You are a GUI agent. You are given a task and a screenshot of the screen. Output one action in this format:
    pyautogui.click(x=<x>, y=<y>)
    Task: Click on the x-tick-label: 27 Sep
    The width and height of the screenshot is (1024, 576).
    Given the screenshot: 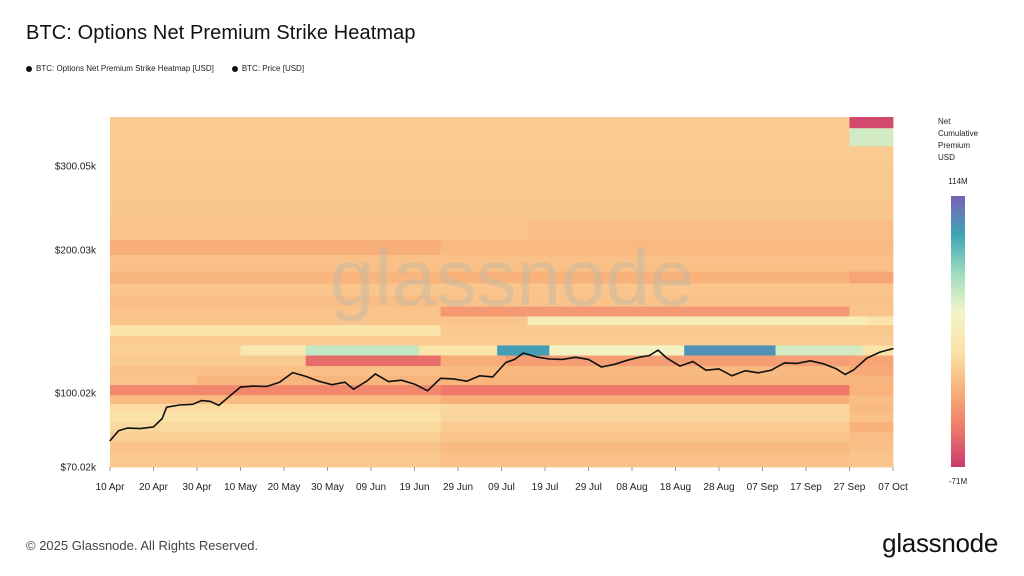 What is the action you would take?
    pyautogui.click(x=850, y=487)
    